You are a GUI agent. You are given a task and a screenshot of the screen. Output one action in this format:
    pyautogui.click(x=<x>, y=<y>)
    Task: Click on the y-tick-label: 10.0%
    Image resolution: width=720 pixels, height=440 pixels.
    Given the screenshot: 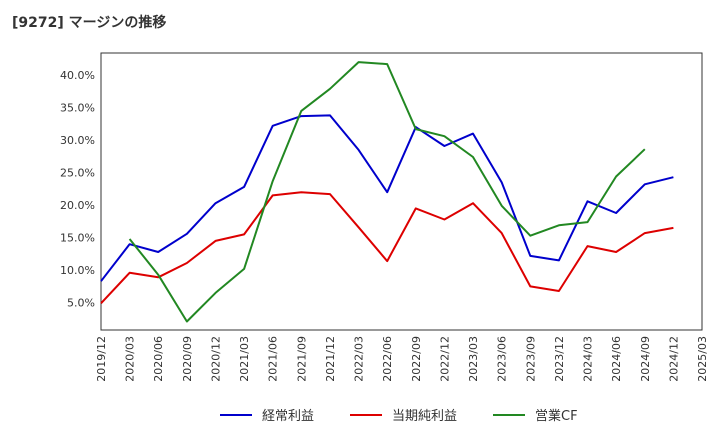 What is the action you would take?
    pyautogui.click(x=77, y=270)
    